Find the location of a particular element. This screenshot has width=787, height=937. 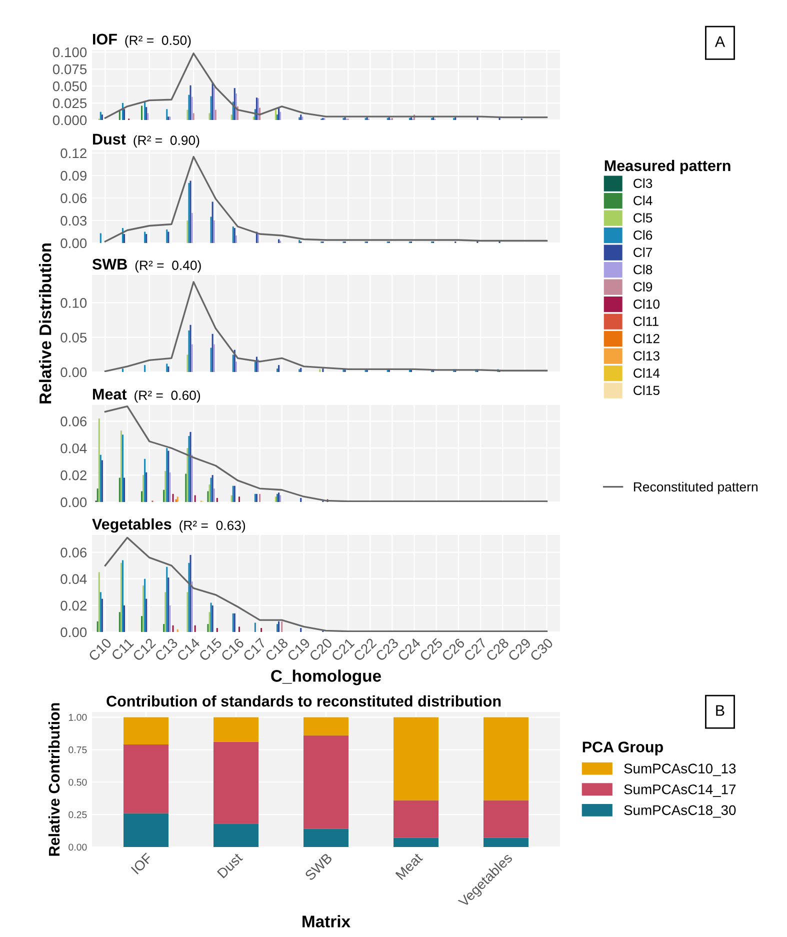

legend-label: Cl14 is located at coordinates (647, 373).